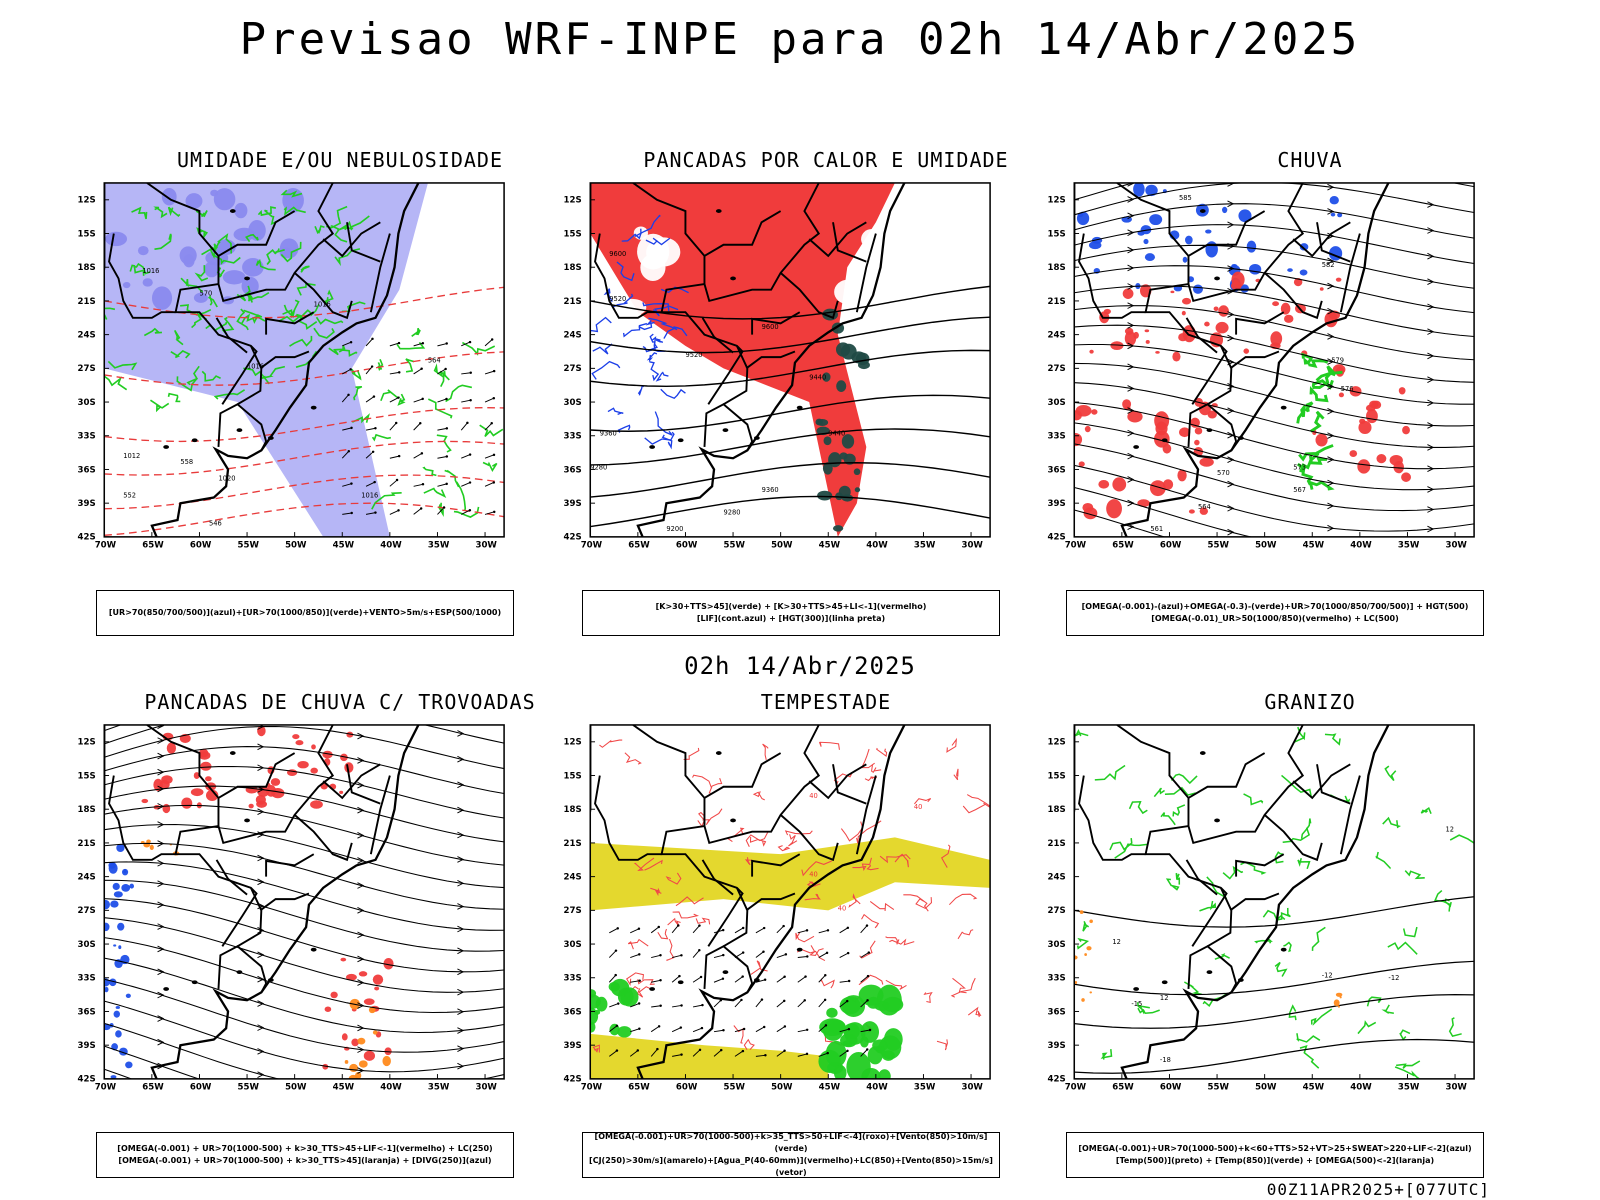 The width and height of the screenshot is (1600, 1200). What do you see at coordinates (255, 366) in the screenshot?
I see `contour-label: 1016` at bounding box center [255, 366].